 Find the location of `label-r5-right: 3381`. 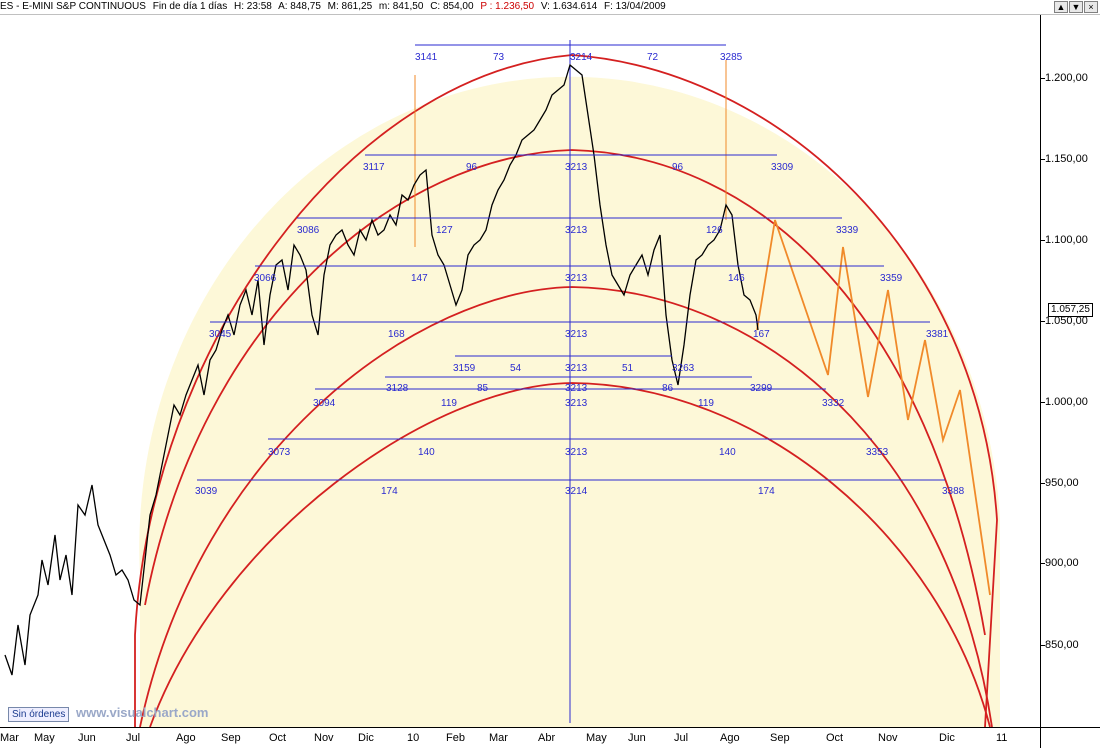

label-r5-right: 3381 is located at coordinates (937, 334).